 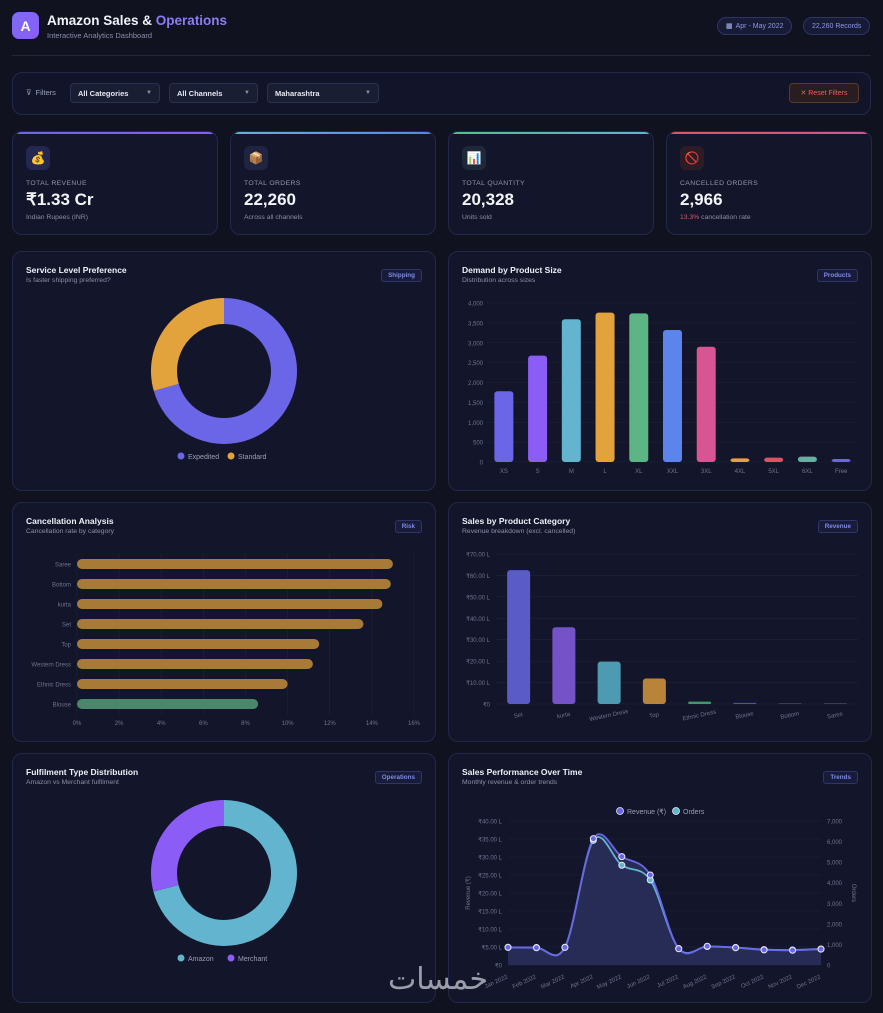 I want to click on bar-western-dress, so click(x=609, y=682).